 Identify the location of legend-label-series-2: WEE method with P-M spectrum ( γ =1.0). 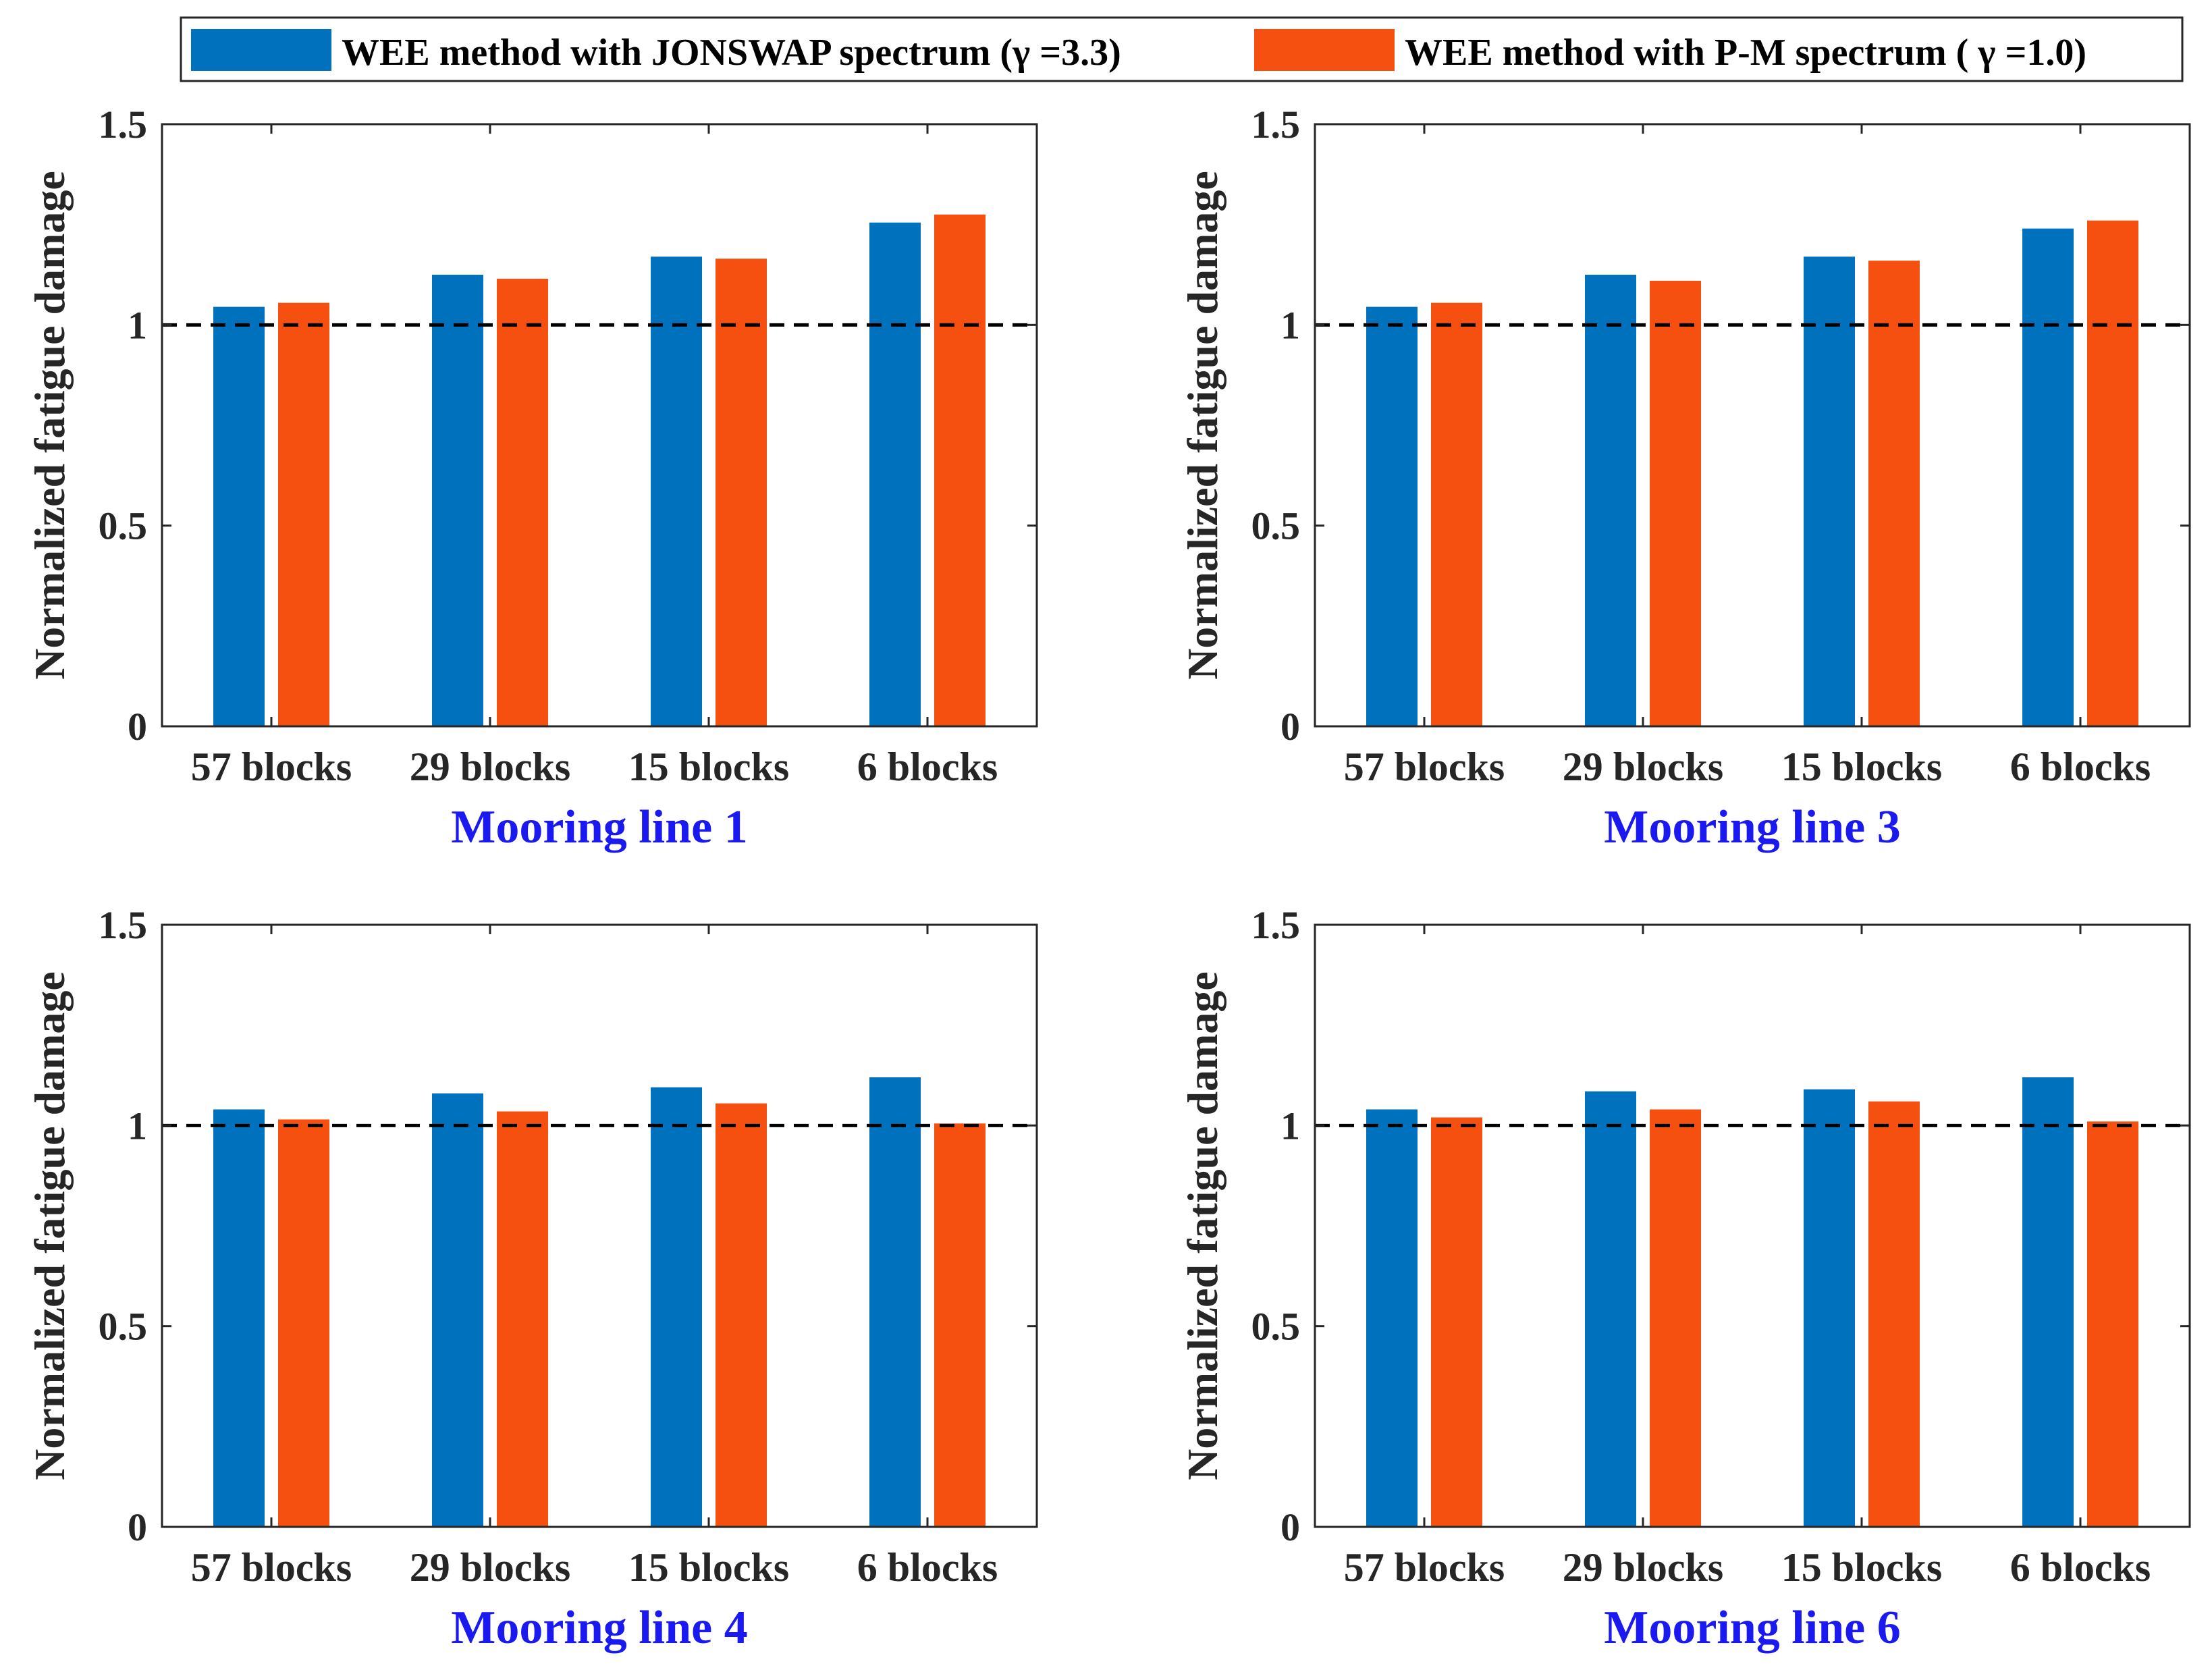
(1745, 53).